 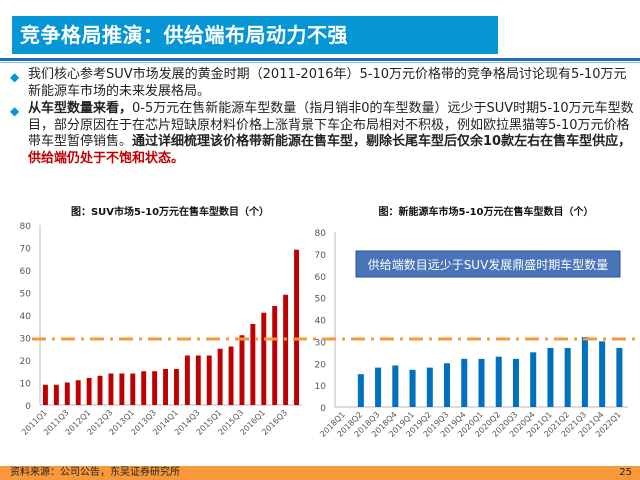 I want to click on bar-2022Q1, so click(x=619, y=377).